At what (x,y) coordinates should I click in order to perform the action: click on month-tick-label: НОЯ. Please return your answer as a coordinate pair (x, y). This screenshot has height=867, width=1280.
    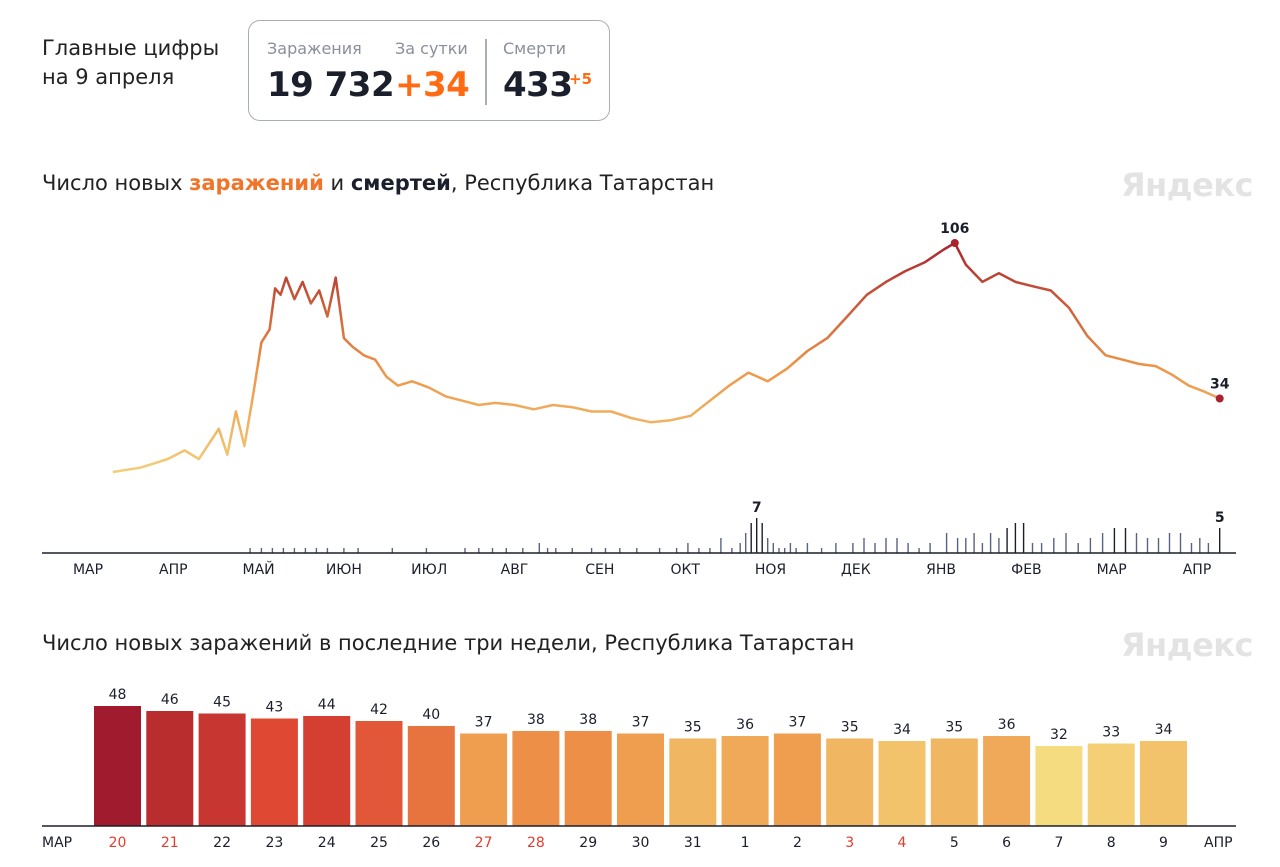
    Looking at the image, I should click on (770, 570).